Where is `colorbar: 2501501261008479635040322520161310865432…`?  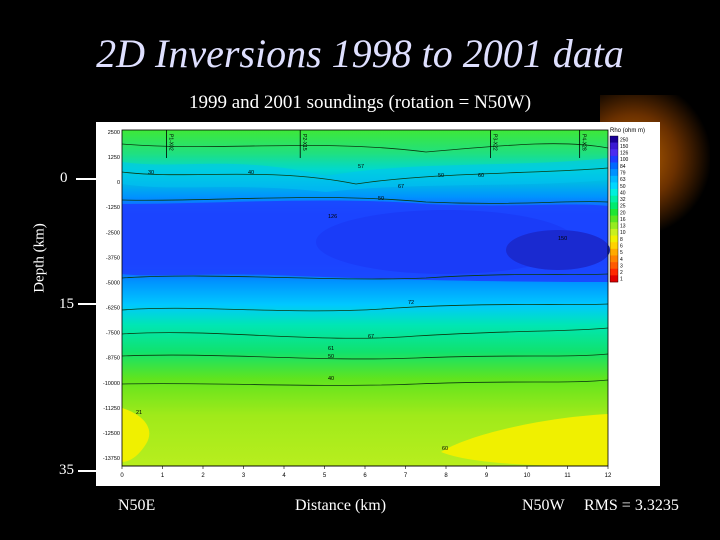 colorbar: 2501501261008479635040322520161310865432… is located at coordinates (619, 209).